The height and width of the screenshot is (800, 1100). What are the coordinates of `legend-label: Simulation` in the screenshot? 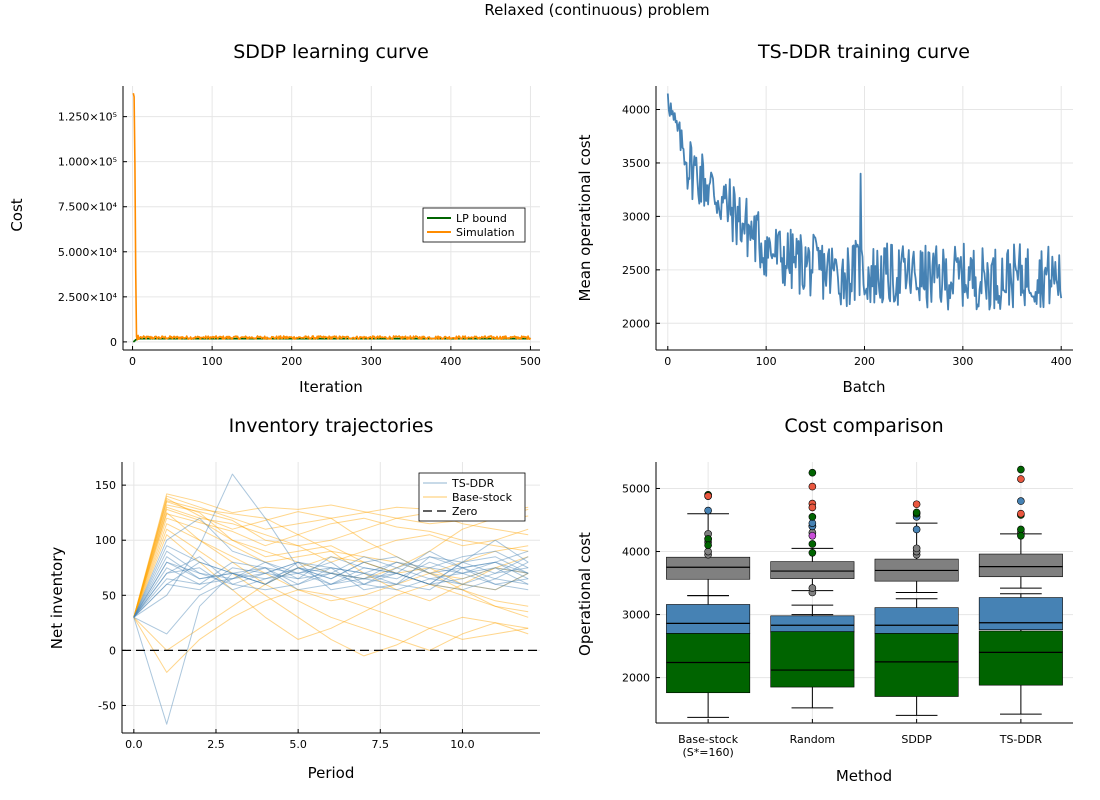 It's located at (485, 232).